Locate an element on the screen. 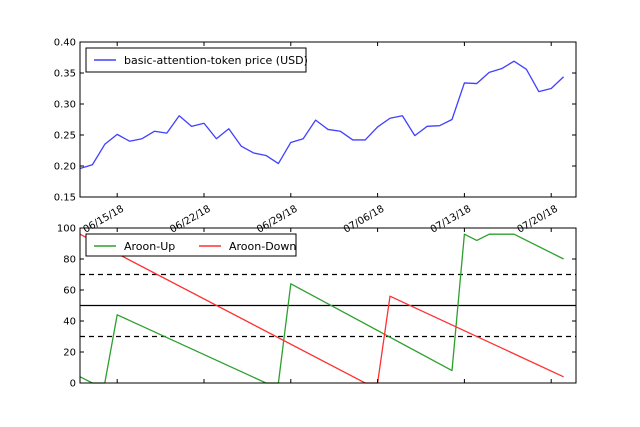 Image resolution: width=640 pixels, height=427 pixels. y-tick-label: 0.40 is located at coordinates (65, 43).